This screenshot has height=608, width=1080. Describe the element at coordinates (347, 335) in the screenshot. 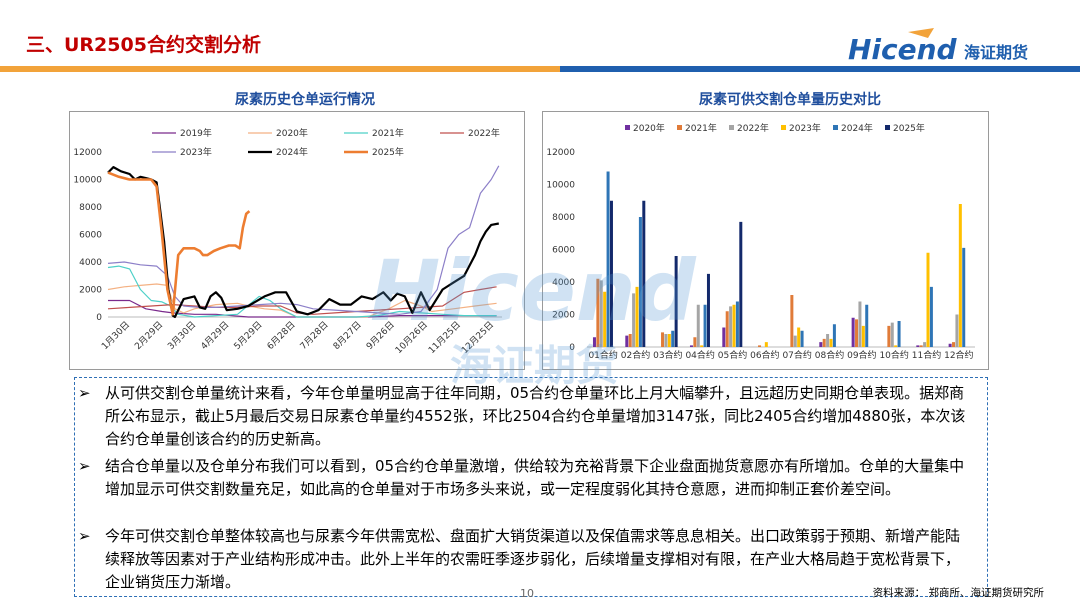

I see `x-tick-label: 8月27日` at that location.